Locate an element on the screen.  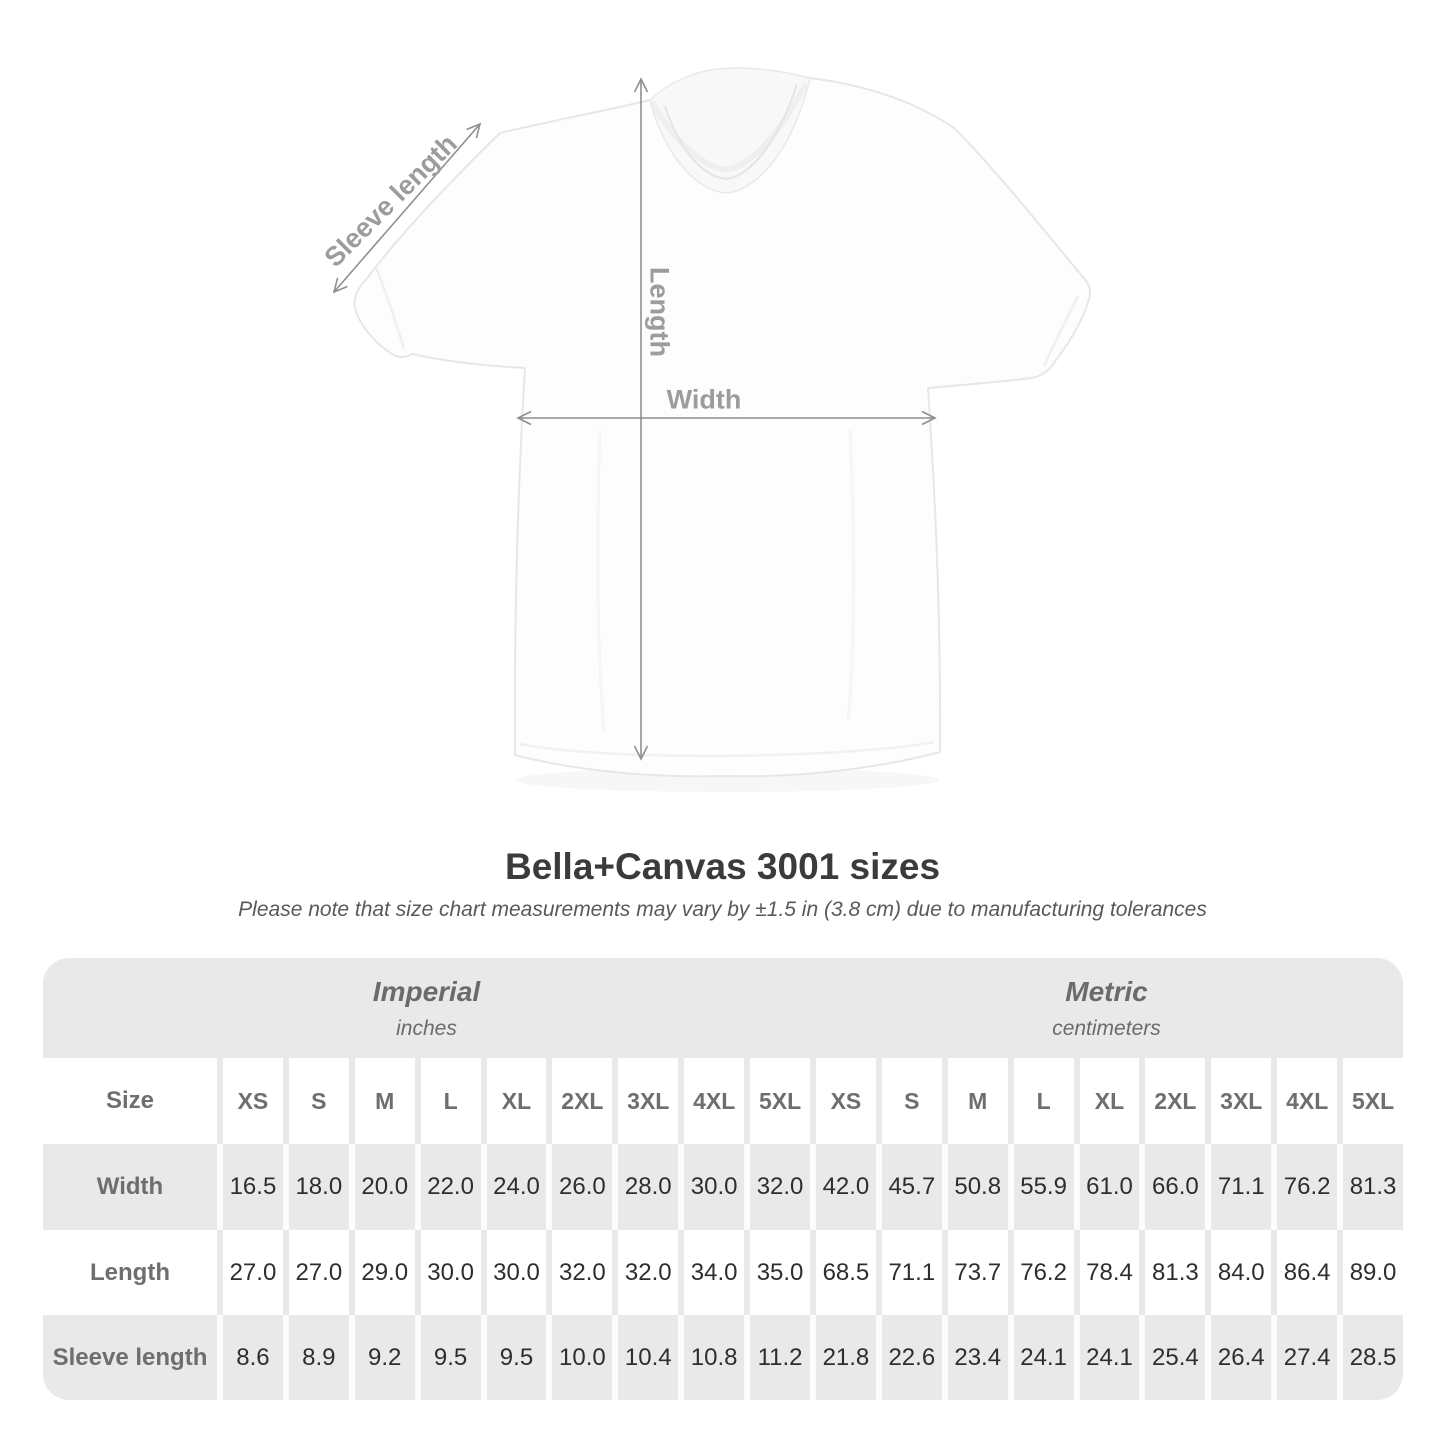
tshirt-neck-shadow is located at coordinates (729, 128).